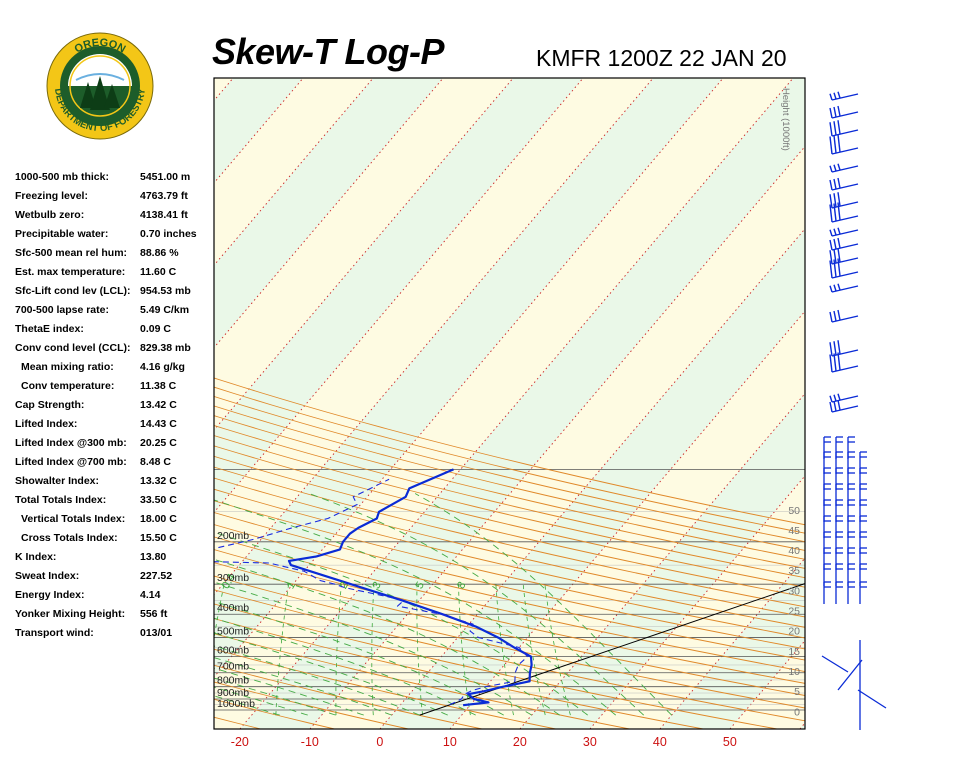 The width and height of the screenshot is (960, 768). Describe the element at coordinates (115, 633) in the screenshot. I see `index-row: Transport wind: 013/01` at that location.